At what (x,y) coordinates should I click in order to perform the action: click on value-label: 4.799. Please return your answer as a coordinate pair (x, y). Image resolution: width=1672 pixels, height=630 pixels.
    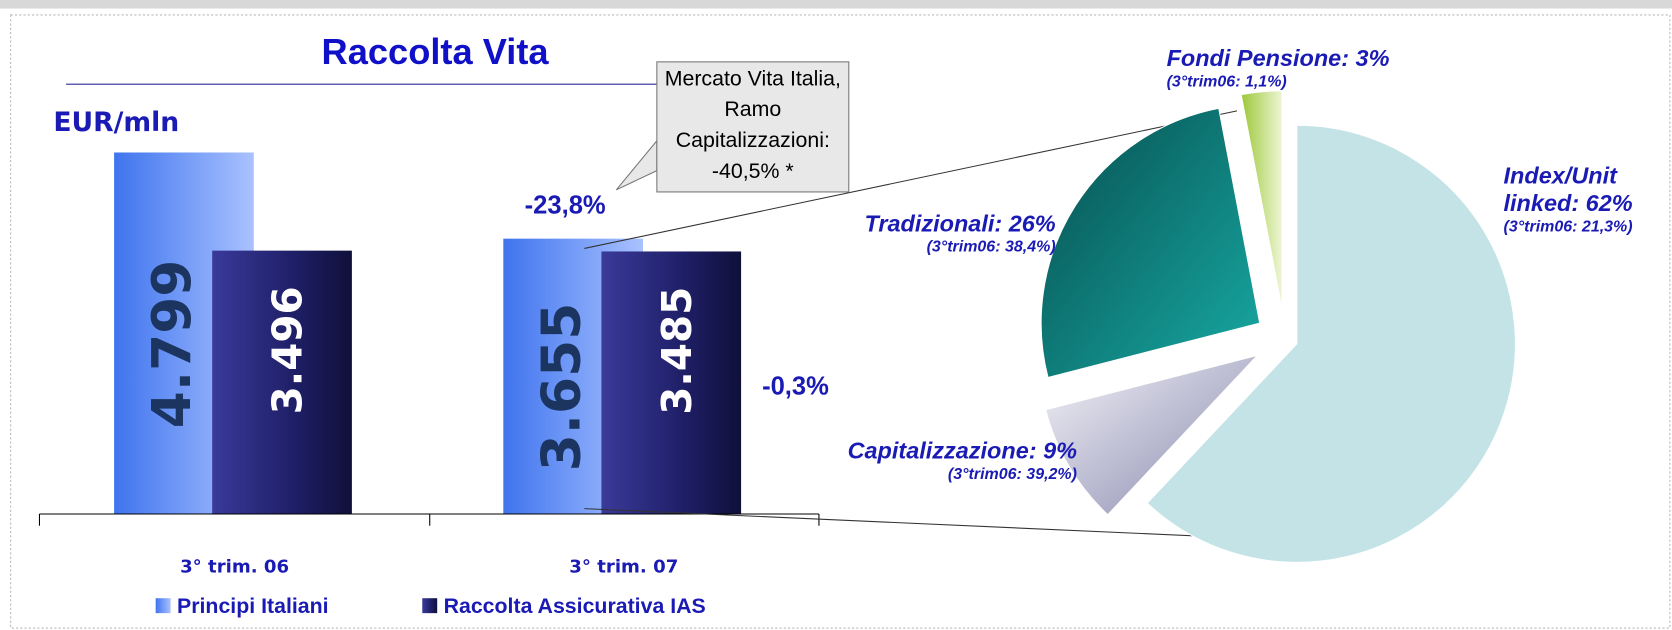
    Looking at the image, I should click on (172, 344).